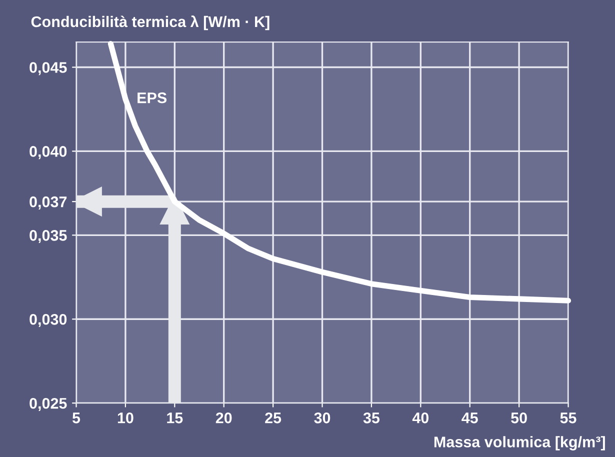  I want to click on x-tick-label: 30, so click(322, 418).